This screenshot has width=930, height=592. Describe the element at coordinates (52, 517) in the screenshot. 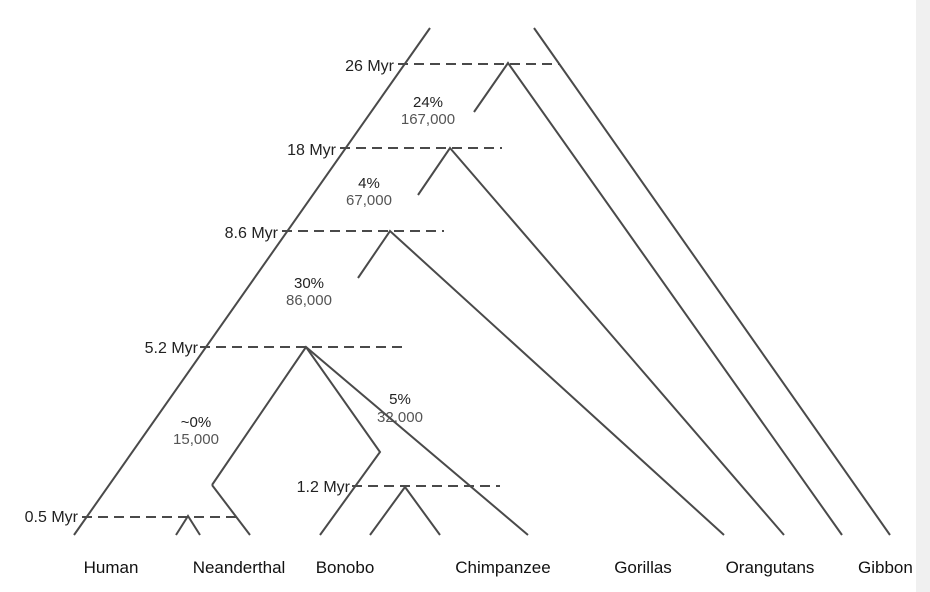

I see `time-label: 0.5 Myr` at that location.